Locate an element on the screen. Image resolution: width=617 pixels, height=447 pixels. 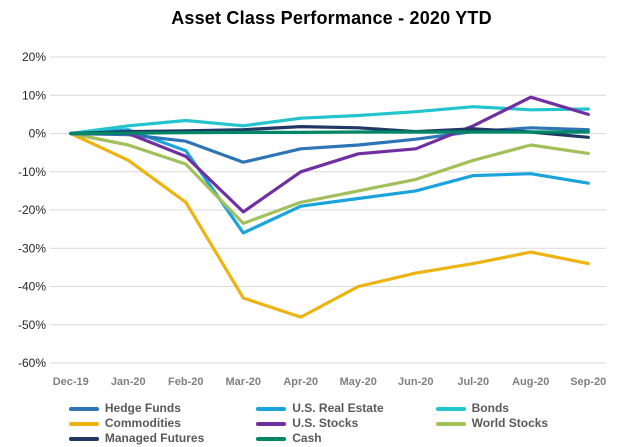
x-tick-label: Feb-20 is located at coordinates (185, 382).